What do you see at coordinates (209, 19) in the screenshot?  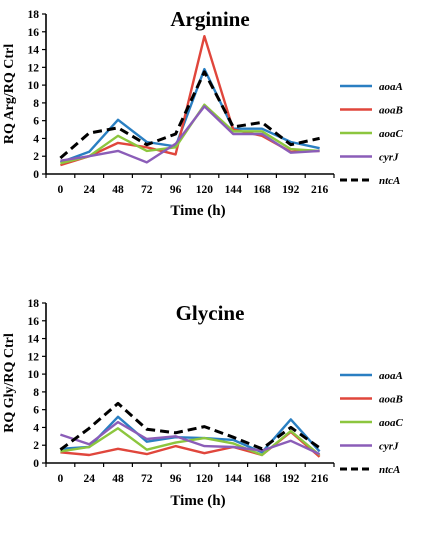 I see `chart-title: Arginine` at bounding box center [209, 19].